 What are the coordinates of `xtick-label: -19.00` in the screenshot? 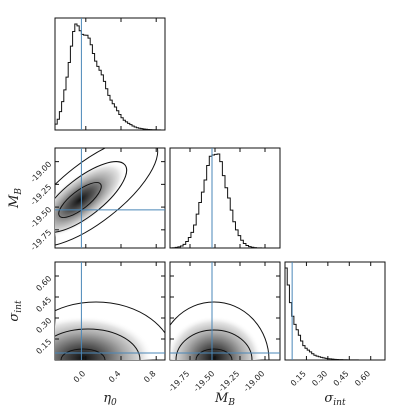 It's located at (254, 381).